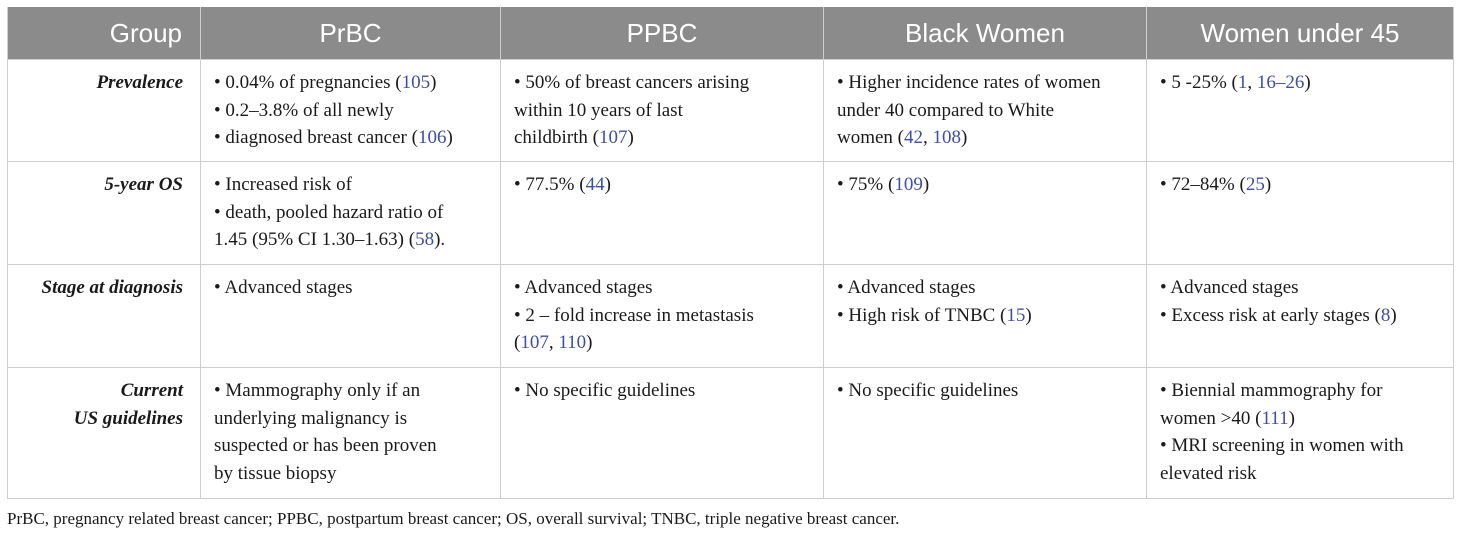  What do you see at coordinates (1385, 315) in the screenshot?
I see `citation-link: 8` at bounding box center [1385, 315].